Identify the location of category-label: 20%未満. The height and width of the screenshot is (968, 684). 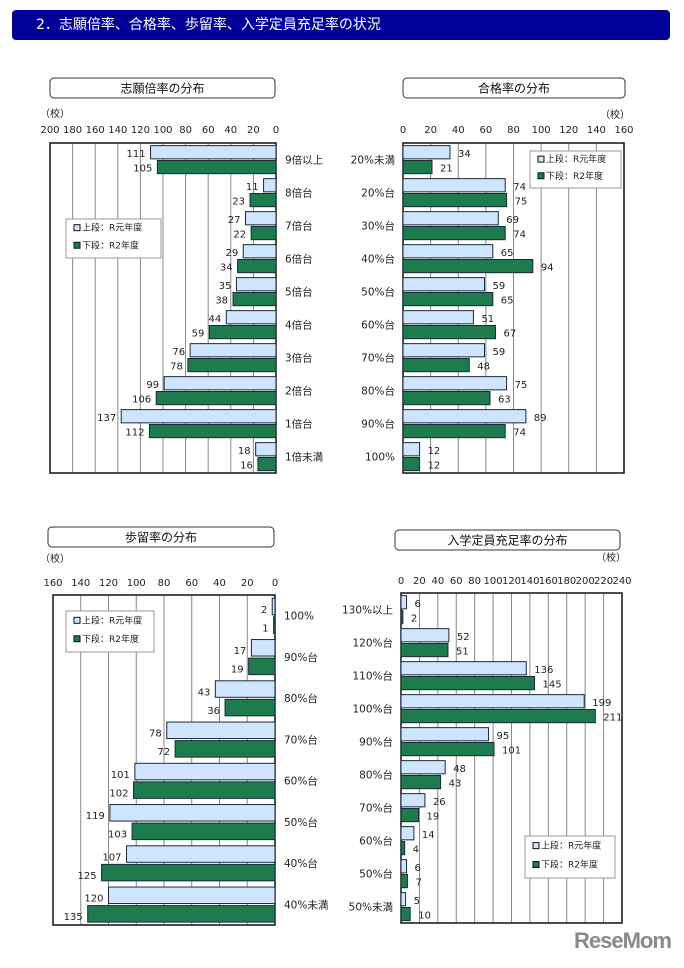
(373, 161).